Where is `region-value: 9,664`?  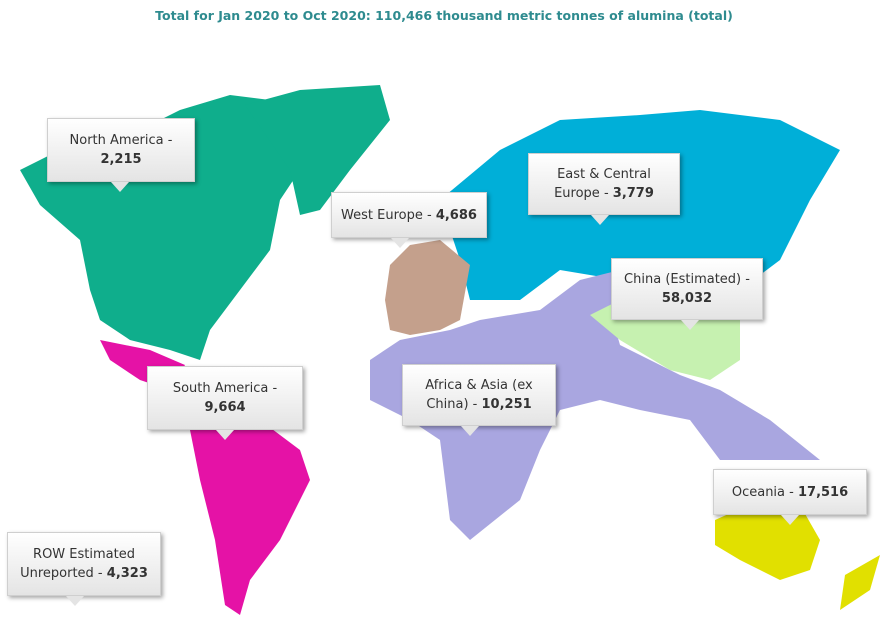 region-value: 9,664 is located at coordinates (225, 407).